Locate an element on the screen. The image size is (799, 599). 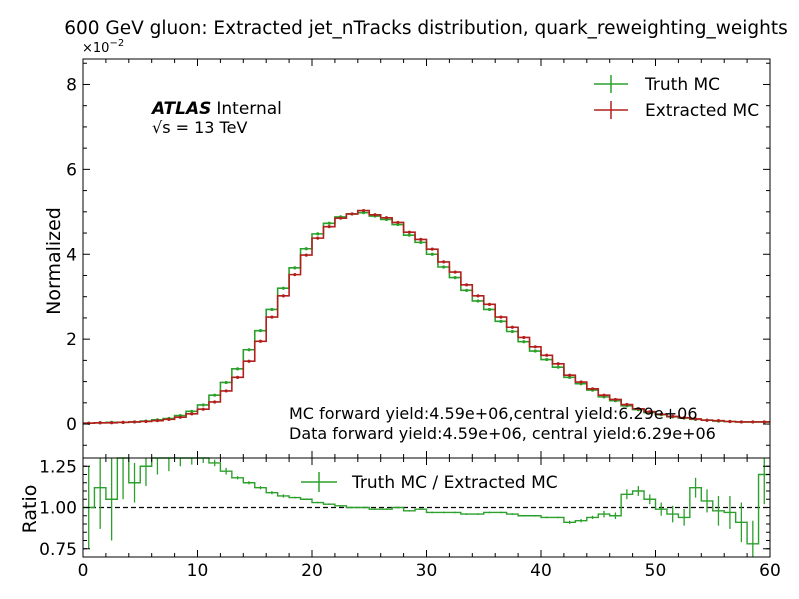
y-axis-label: Normalized is located at coordinates (54, 261).